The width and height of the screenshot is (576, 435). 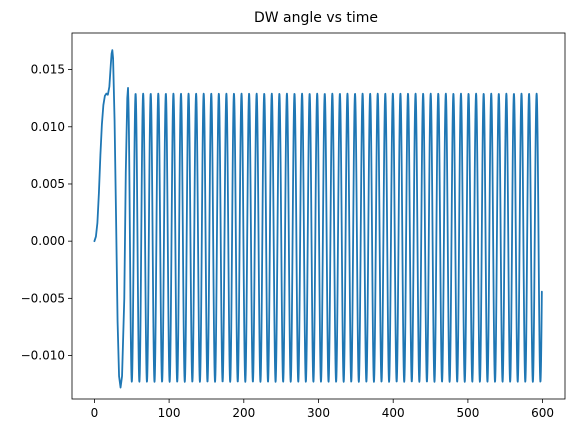 I want to click on x-tick-label: 200, so click(x=243, y=413).